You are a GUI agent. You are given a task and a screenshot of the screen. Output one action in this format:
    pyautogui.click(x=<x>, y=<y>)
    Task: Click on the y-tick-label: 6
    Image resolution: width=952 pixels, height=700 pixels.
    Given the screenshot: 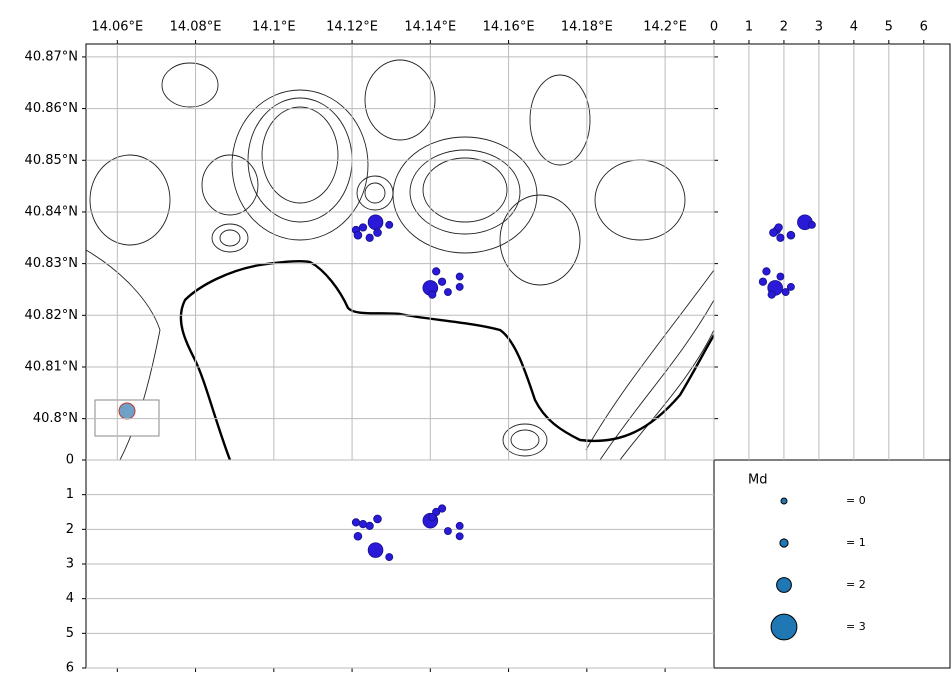 What is the action you would take?
    pyautogui.click(x=70, y=668)
    